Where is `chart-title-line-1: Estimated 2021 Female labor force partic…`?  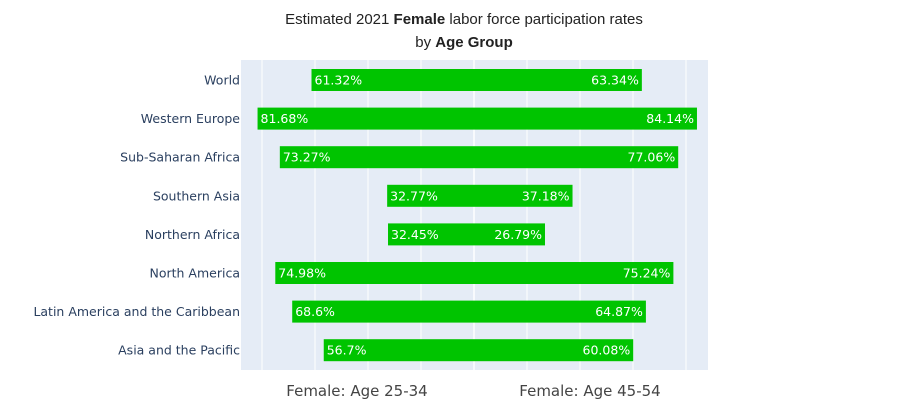 chart-title-line-1: Estimated 2021 Female labor force partic… is located at coordinates (464, 19).